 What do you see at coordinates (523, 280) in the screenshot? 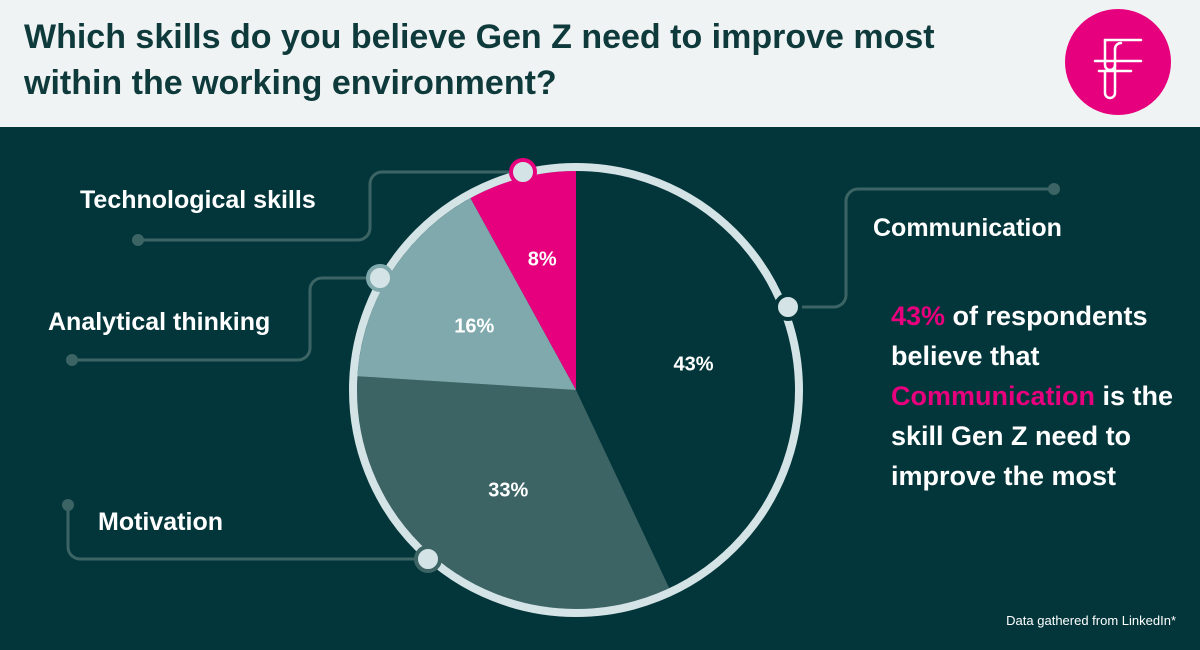
I see `pie-slice-technological-skills` at bounding box center [523, 280].